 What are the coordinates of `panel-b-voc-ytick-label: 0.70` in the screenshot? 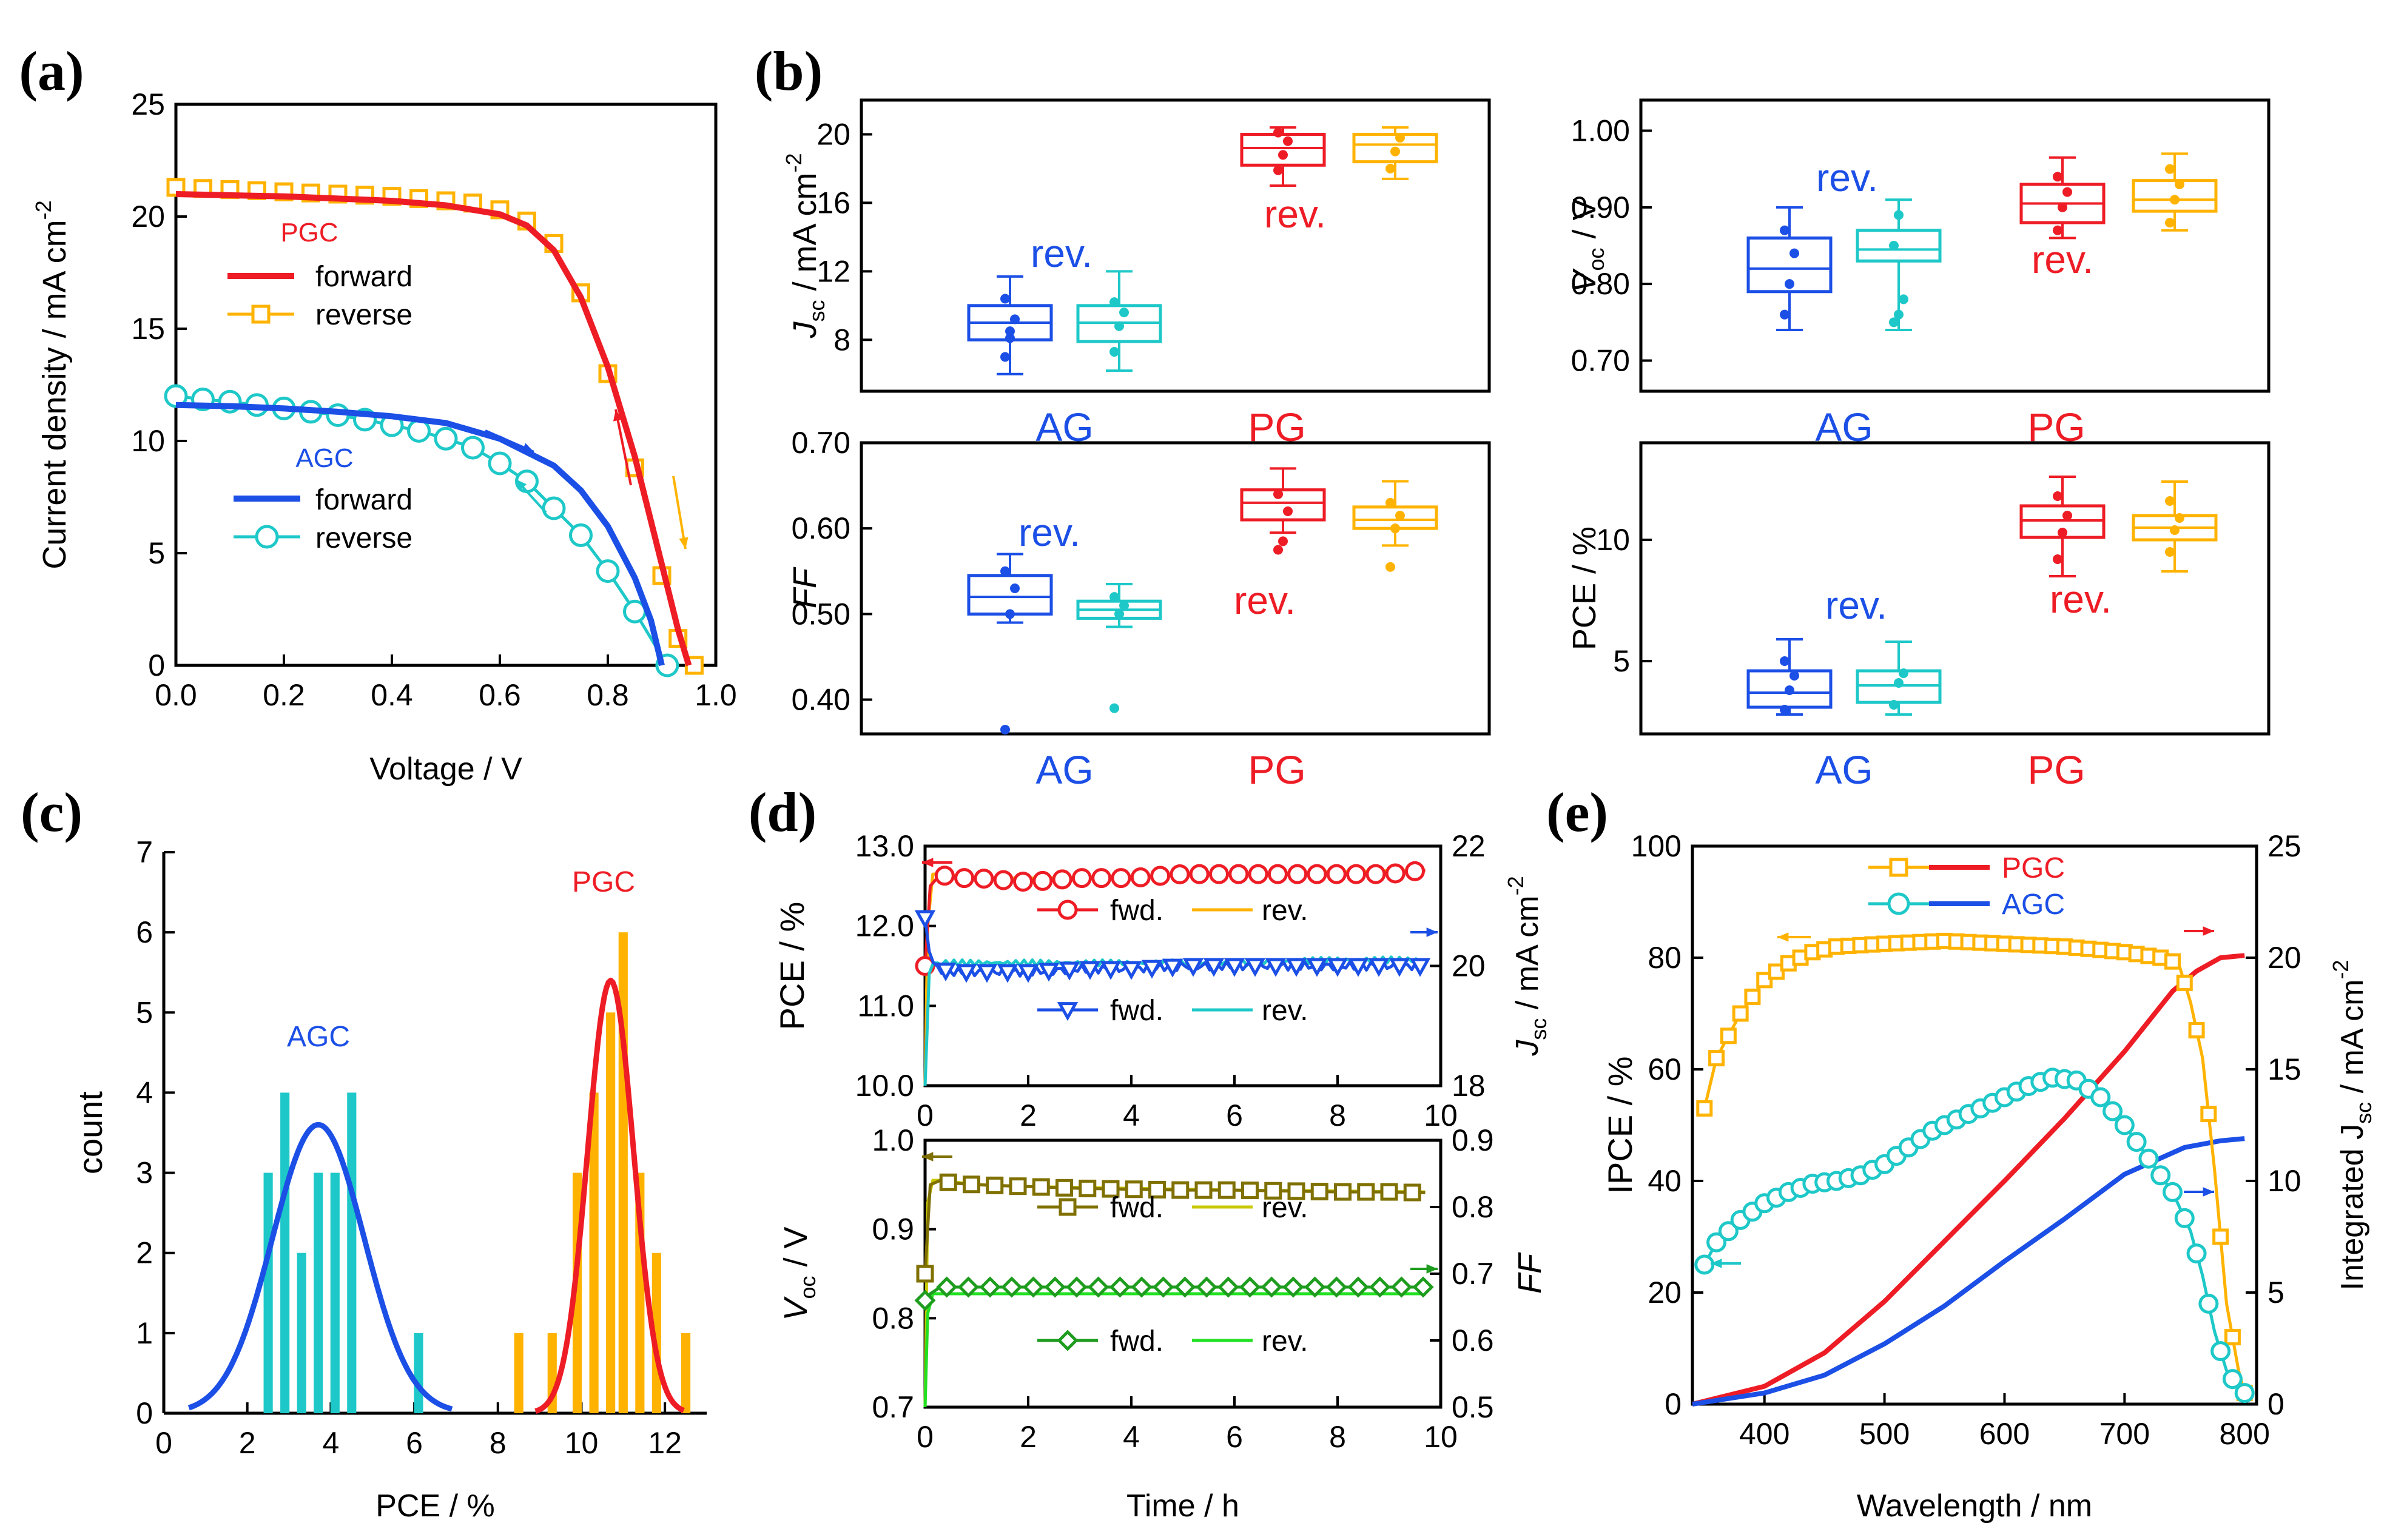 It's located at (1600, 360).